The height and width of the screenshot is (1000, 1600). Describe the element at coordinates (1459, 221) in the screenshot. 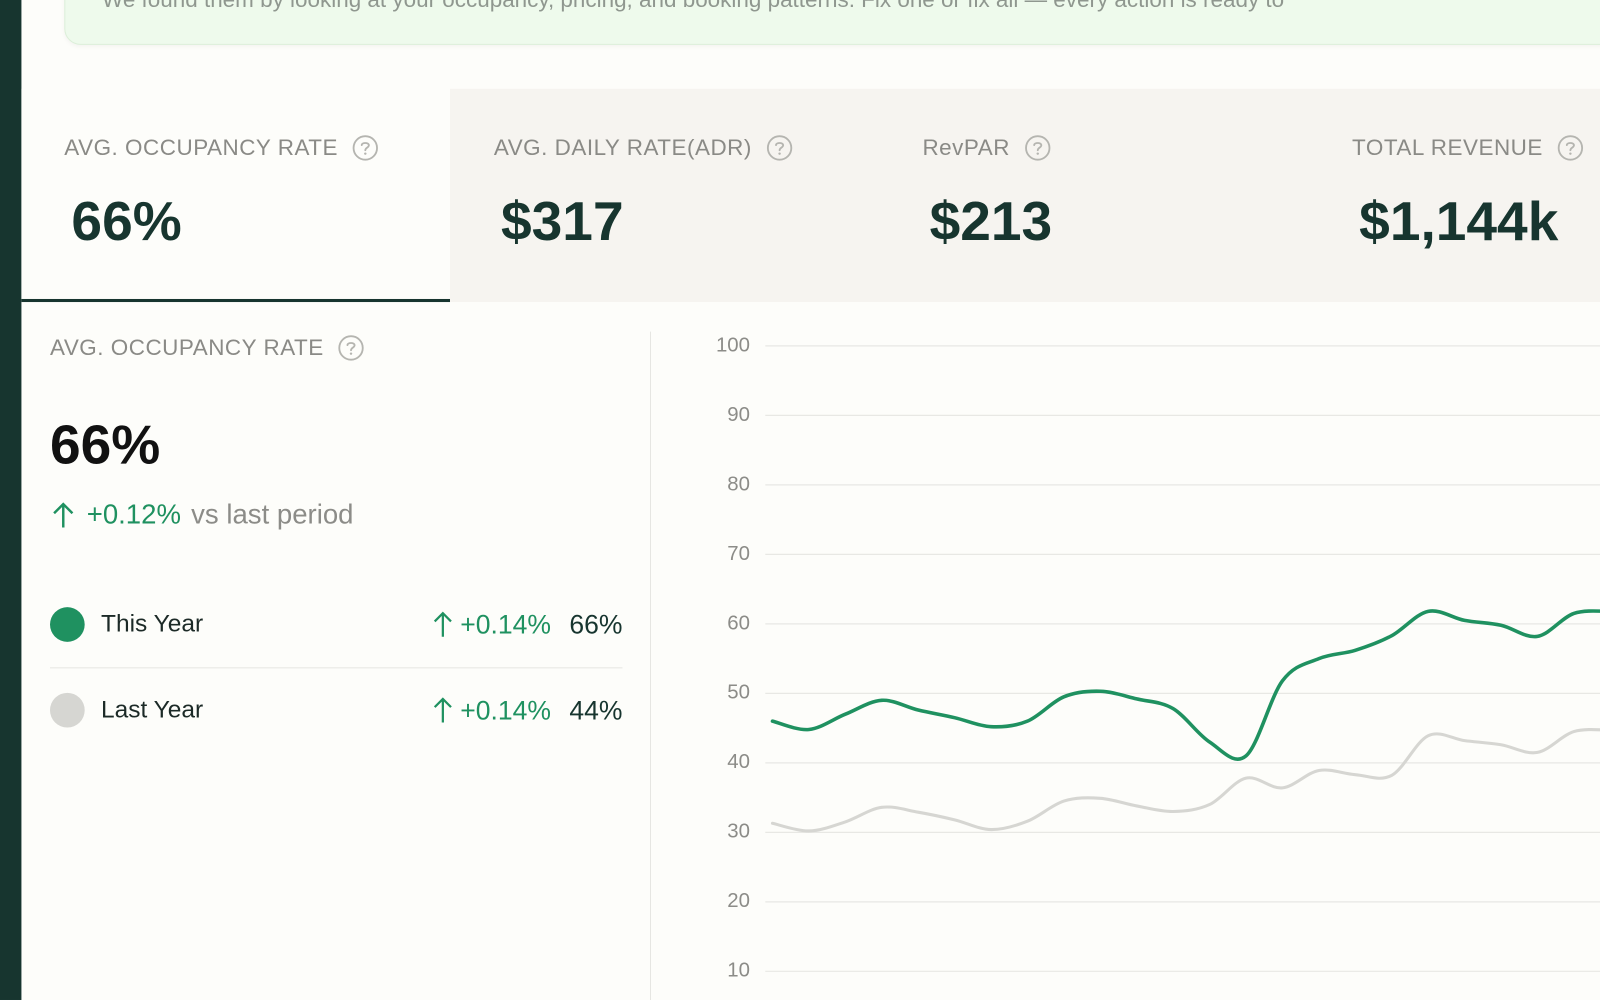

I see `kpi-value: $1,144k` at that location.